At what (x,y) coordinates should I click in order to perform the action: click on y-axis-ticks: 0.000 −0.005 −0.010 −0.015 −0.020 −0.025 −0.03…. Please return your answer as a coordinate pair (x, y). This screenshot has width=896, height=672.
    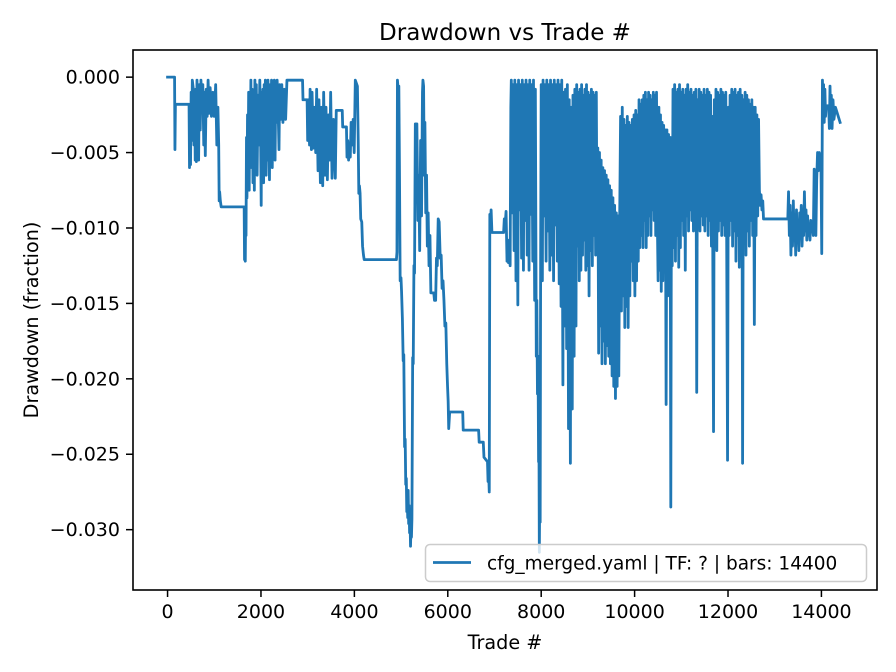
    Looking at the image, I should click on (91, 304).